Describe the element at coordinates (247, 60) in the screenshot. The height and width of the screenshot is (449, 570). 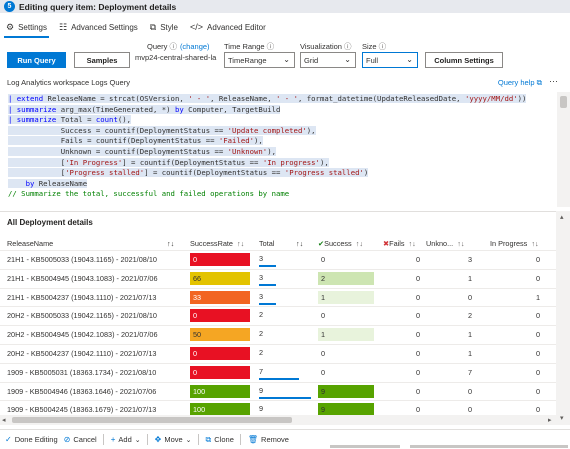
I see `time-range-value: TimeRange` at that location.